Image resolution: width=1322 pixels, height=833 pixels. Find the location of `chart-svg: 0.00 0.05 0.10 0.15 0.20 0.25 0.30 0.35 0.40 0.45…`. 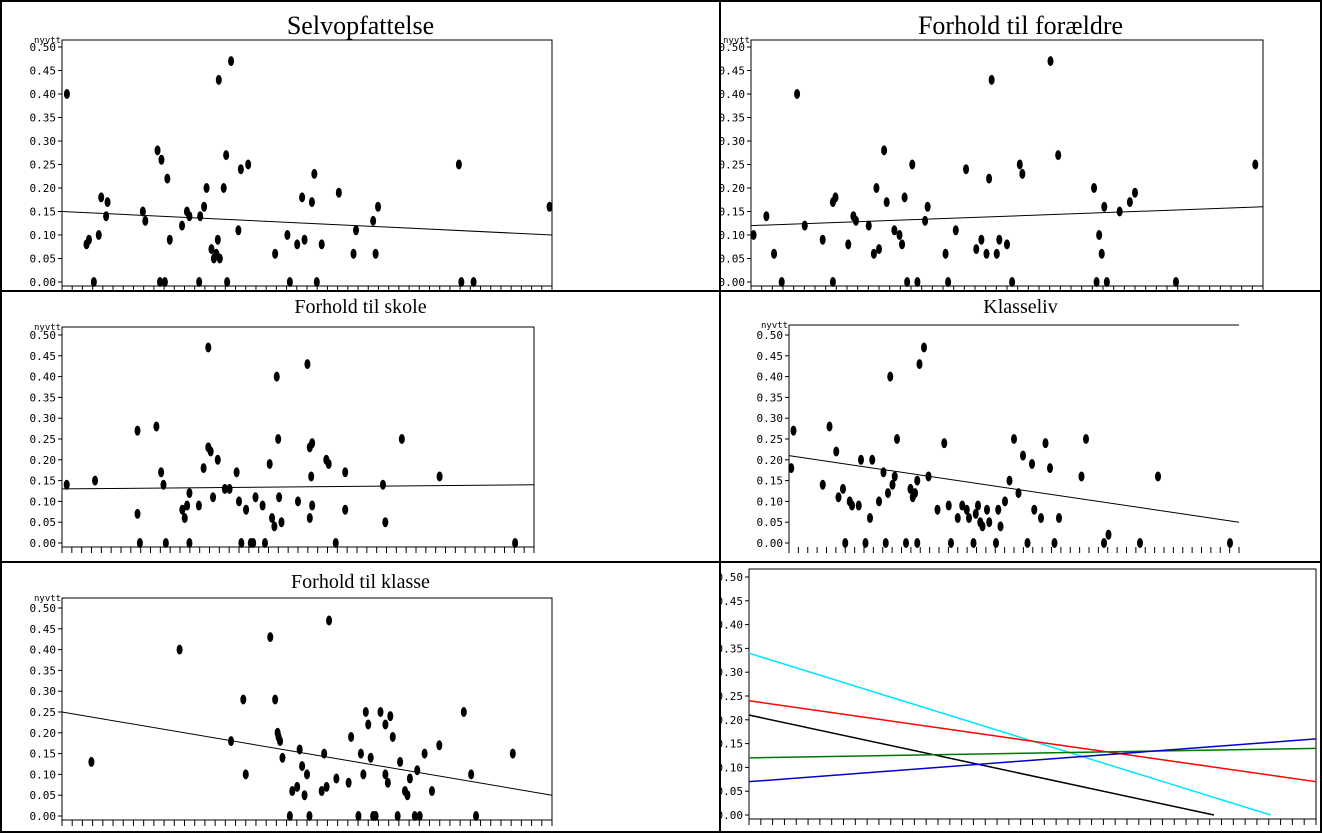

chart-svg: 0.00 0.05 0.10 0.15 0.20 0.25 0.30 0.35 0.40 0.45… is located at coordinates (291, 163).